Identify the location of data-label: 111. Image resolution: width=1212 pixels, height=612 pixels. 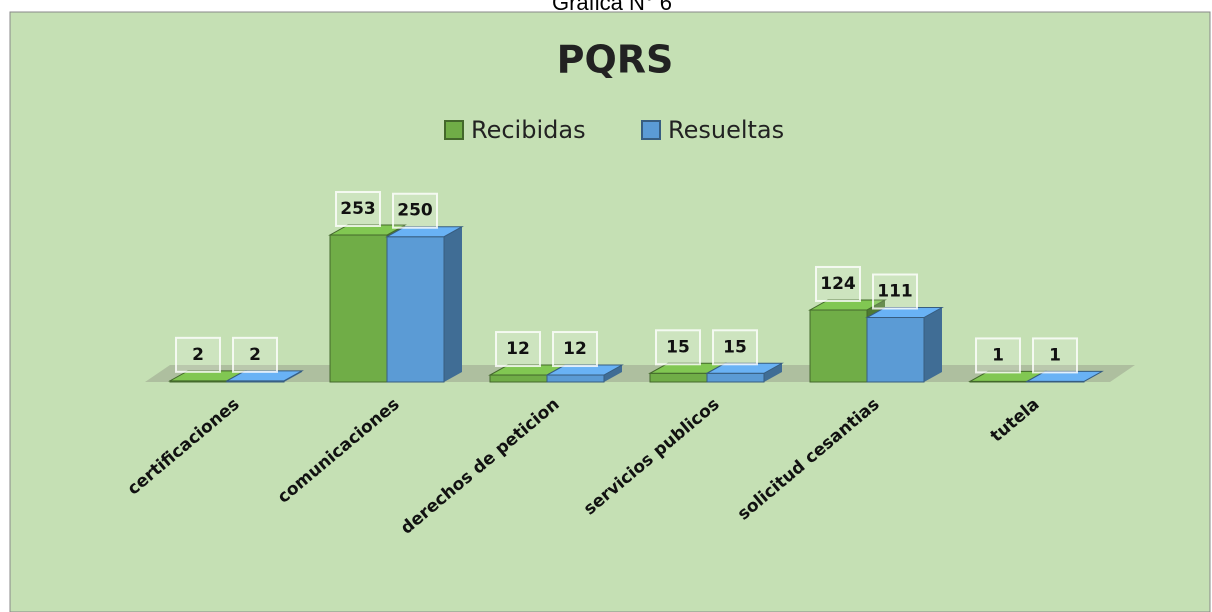
(895, 292).